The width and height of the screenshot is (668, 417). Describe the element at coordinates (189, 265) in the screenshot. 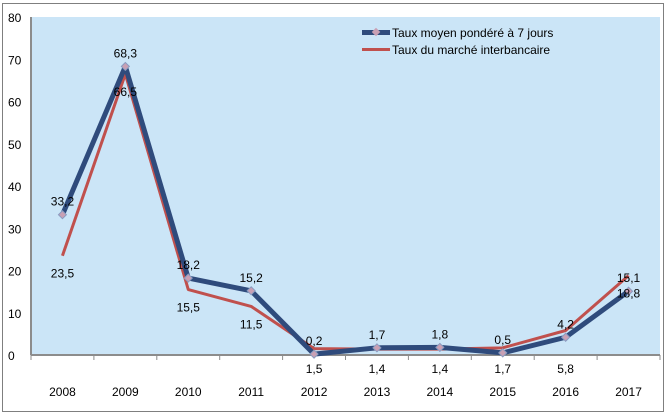

I see `data-label-blue: 18,2` at that location.